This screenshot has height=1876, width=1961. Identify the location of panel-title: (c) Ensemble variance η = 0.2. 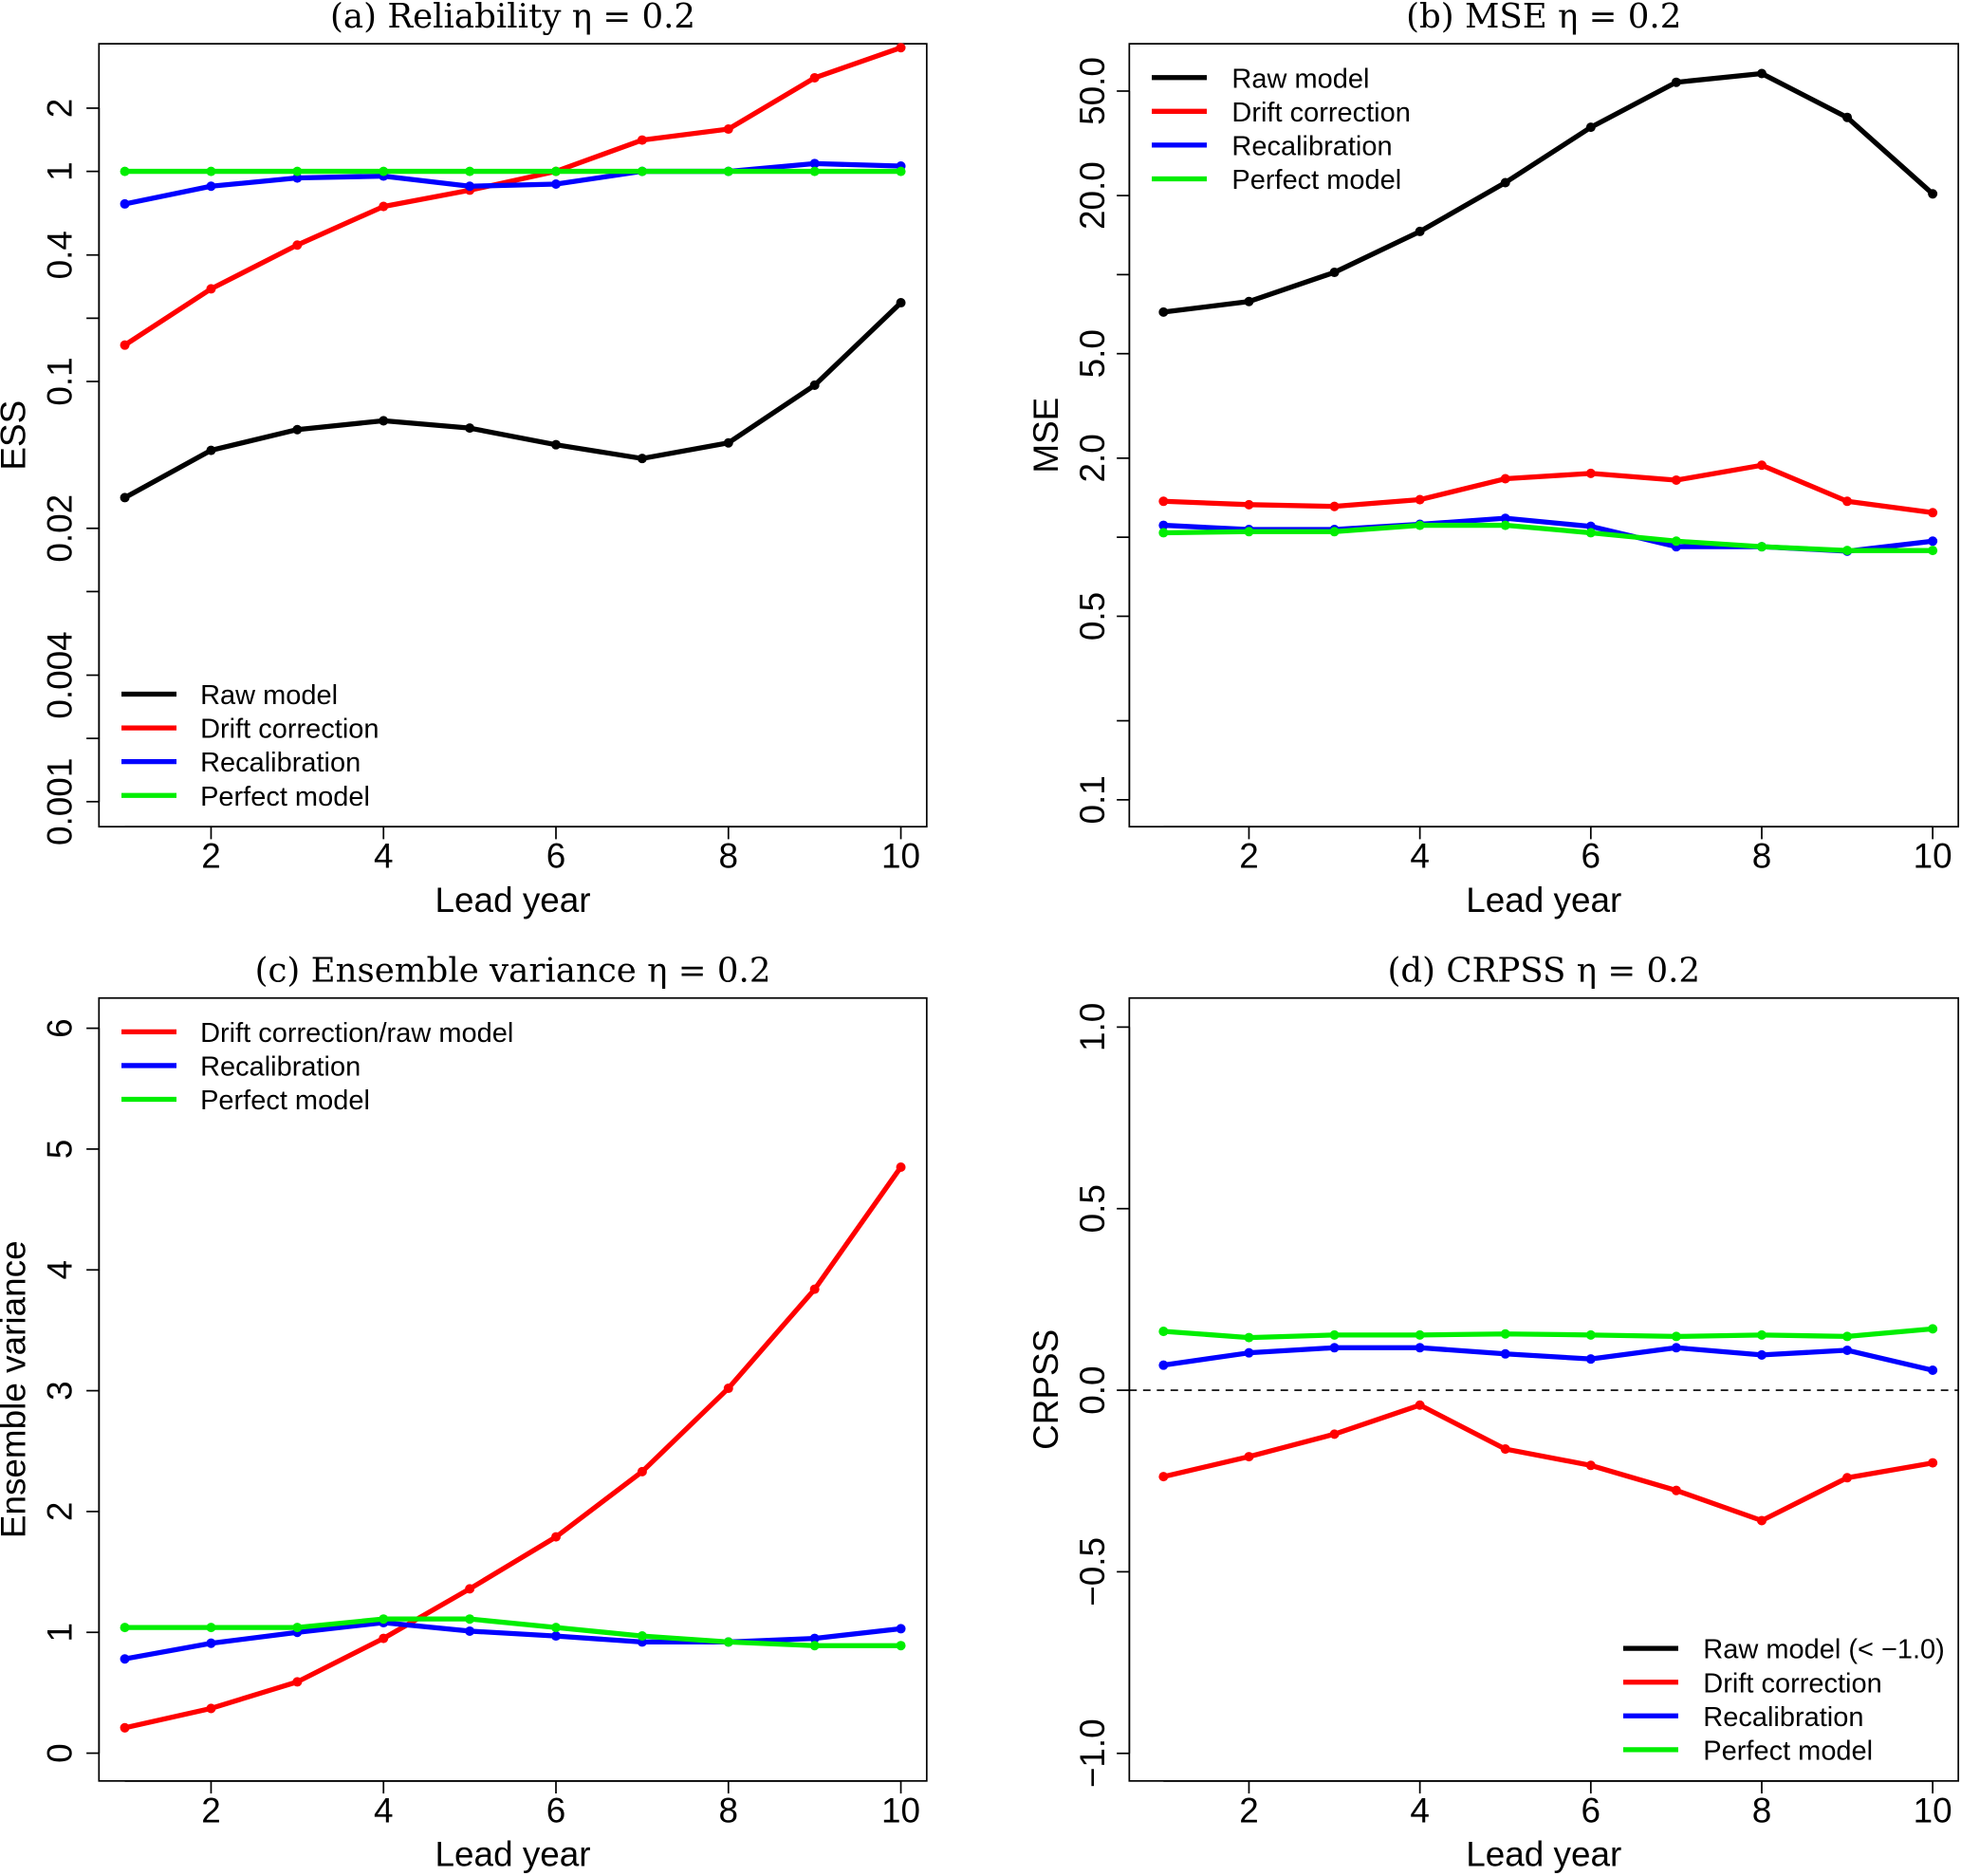
(513, 971).